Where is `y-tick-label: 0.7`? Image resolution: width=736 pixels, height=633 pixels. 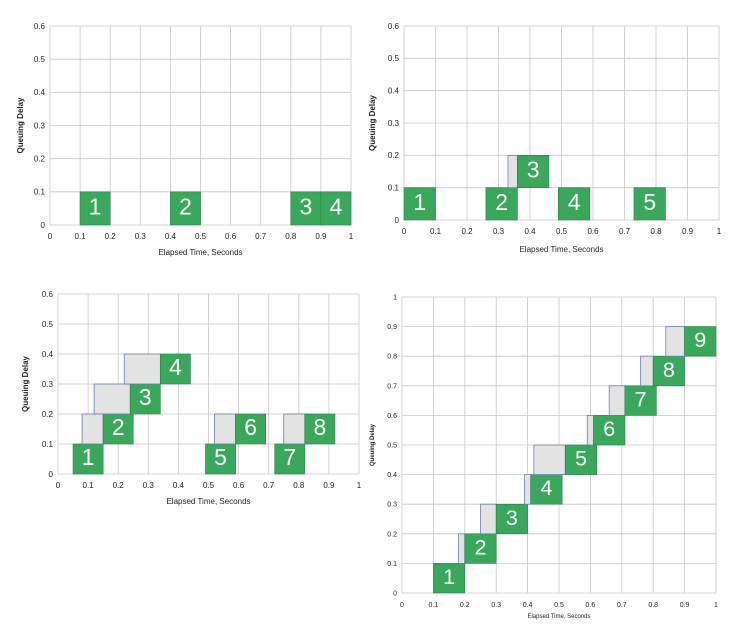 y-tick-label: 0.7 is located at coordinates (392, 386).